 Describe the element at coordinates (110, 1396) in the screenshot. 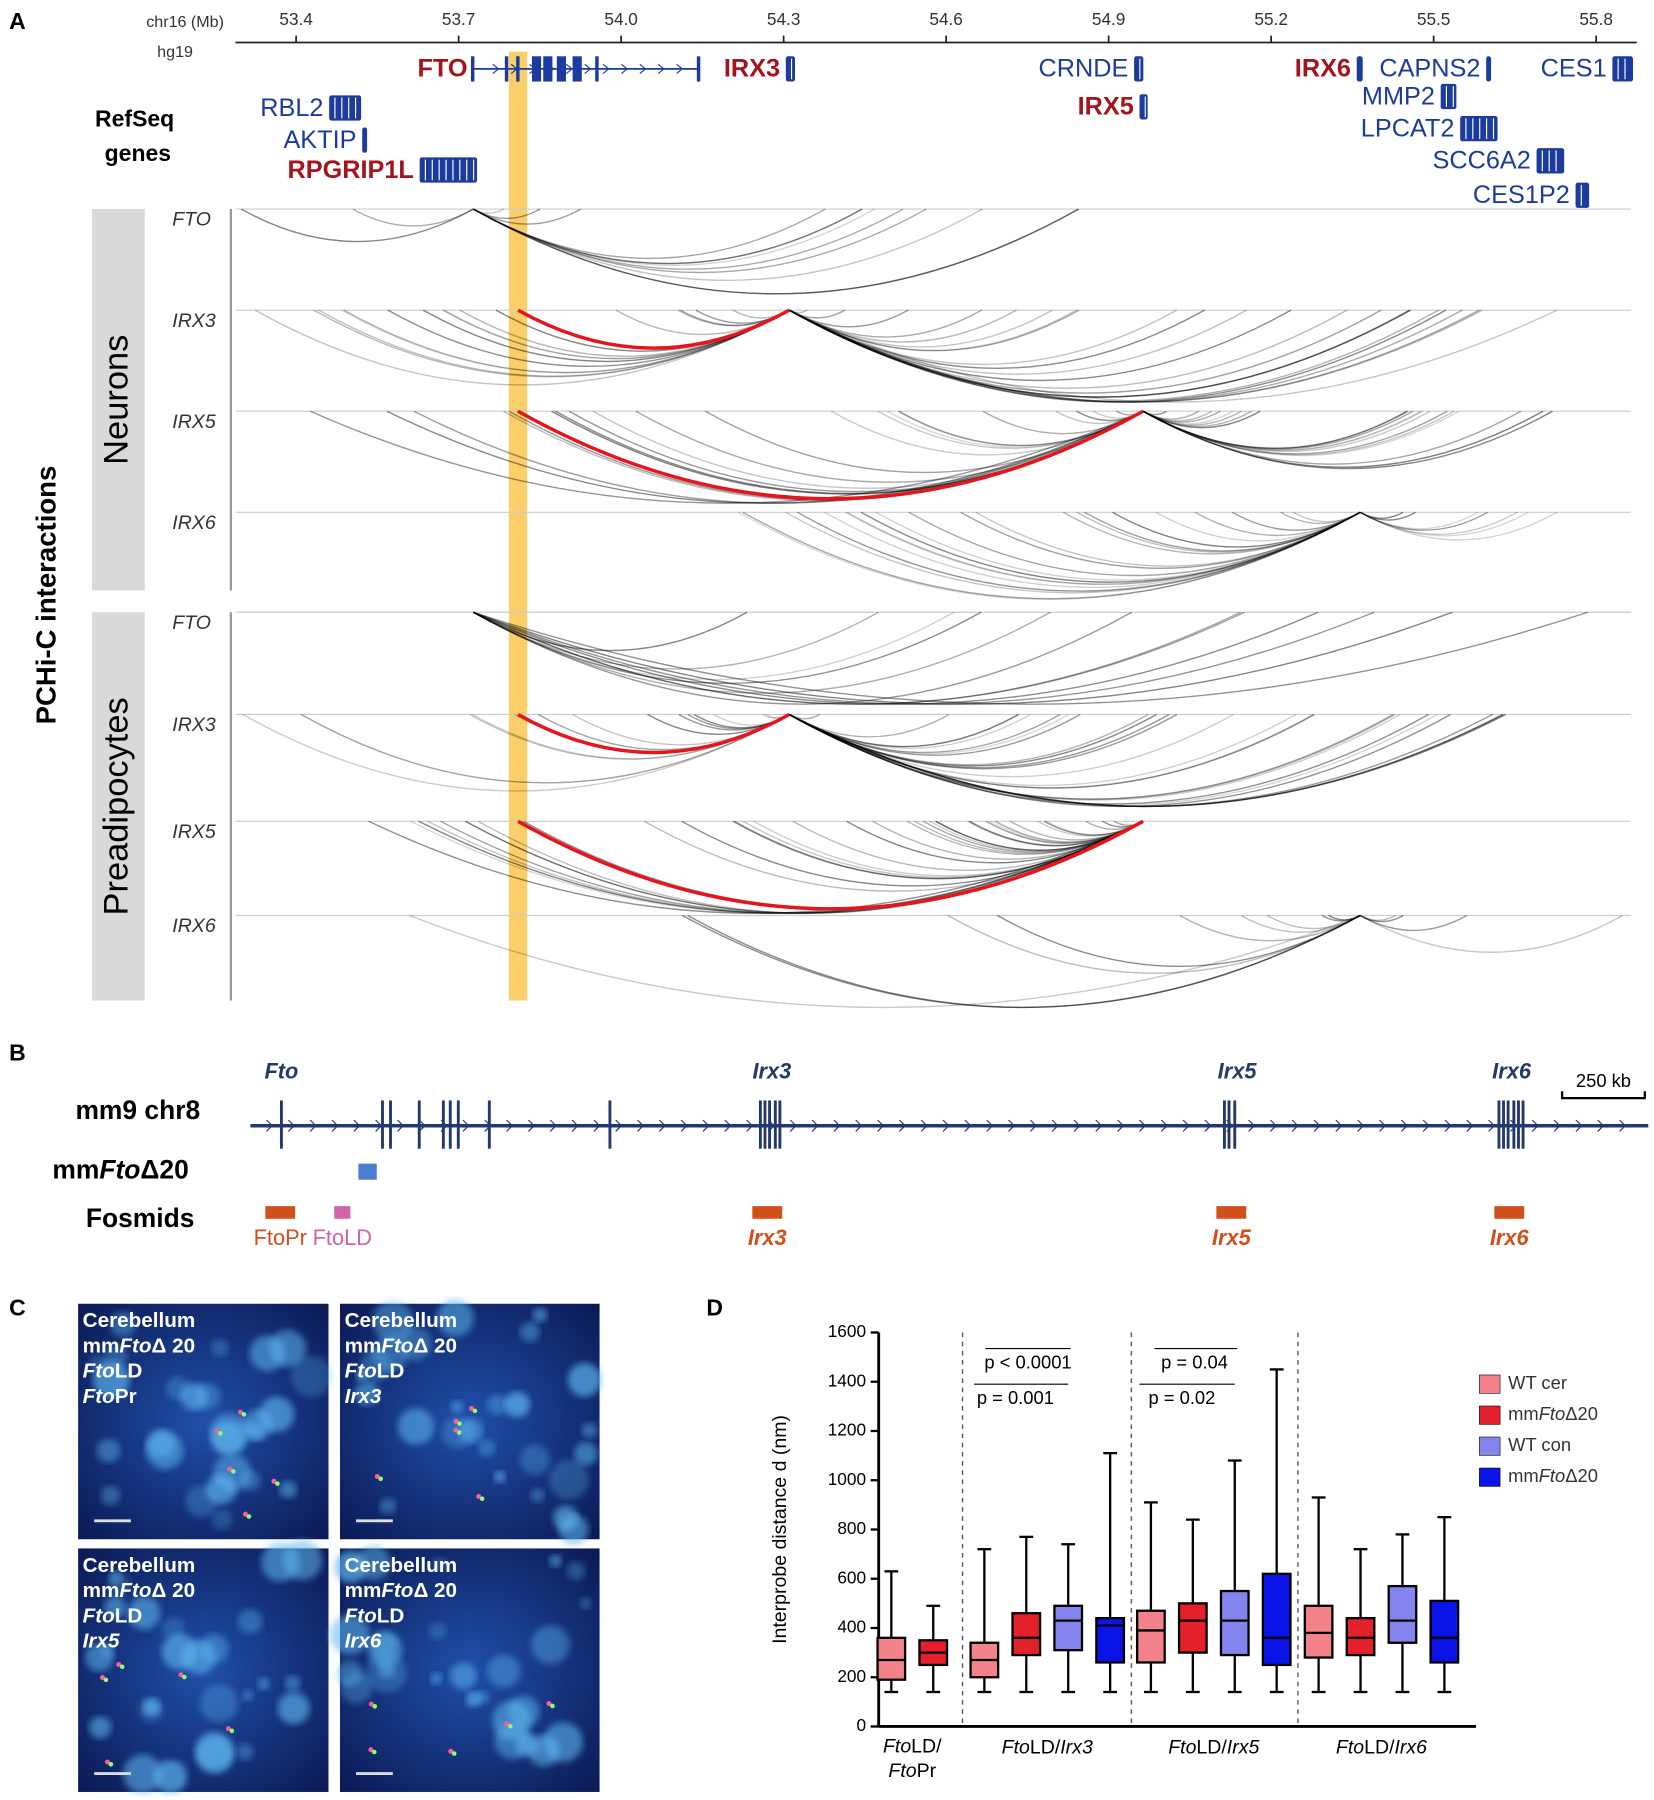

I see `image-text: FtoPr` at that location.